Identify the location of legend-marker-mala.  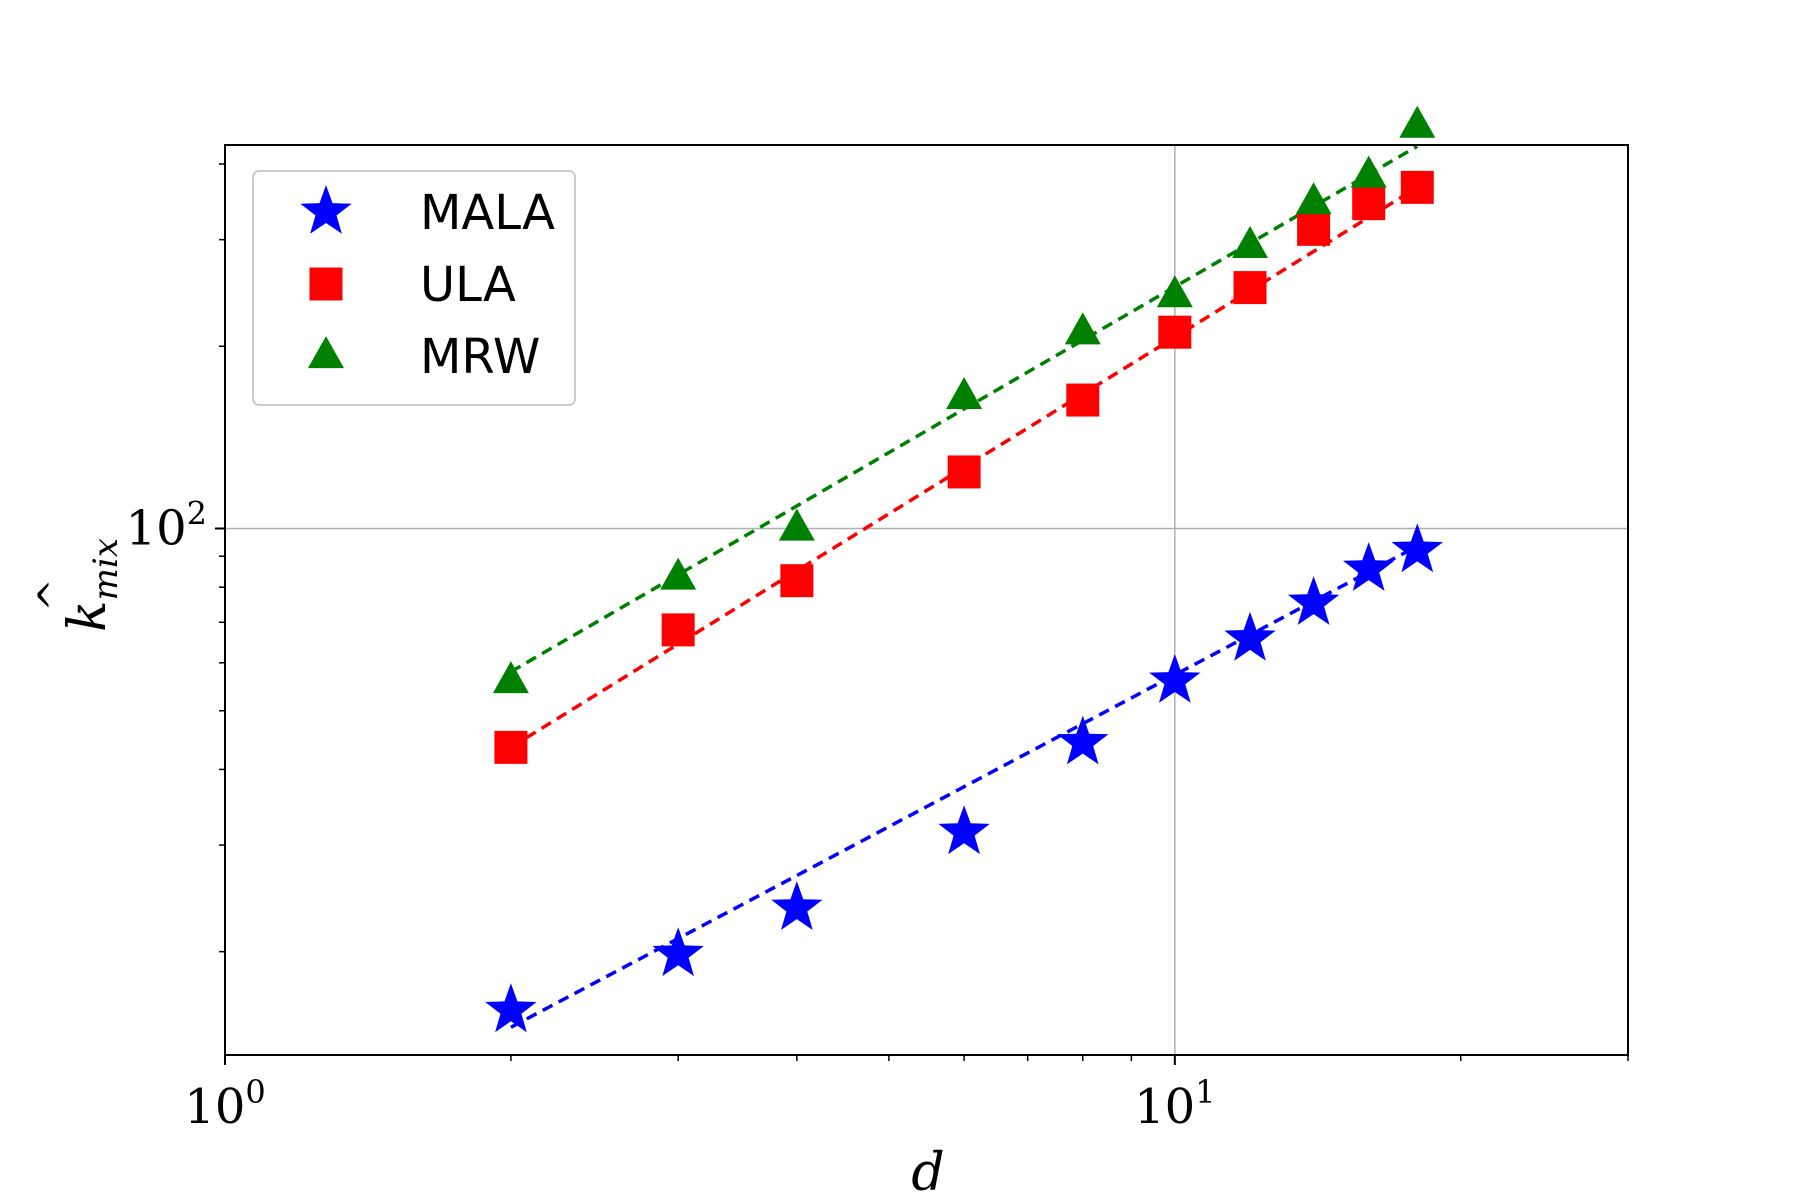
(326, 209).